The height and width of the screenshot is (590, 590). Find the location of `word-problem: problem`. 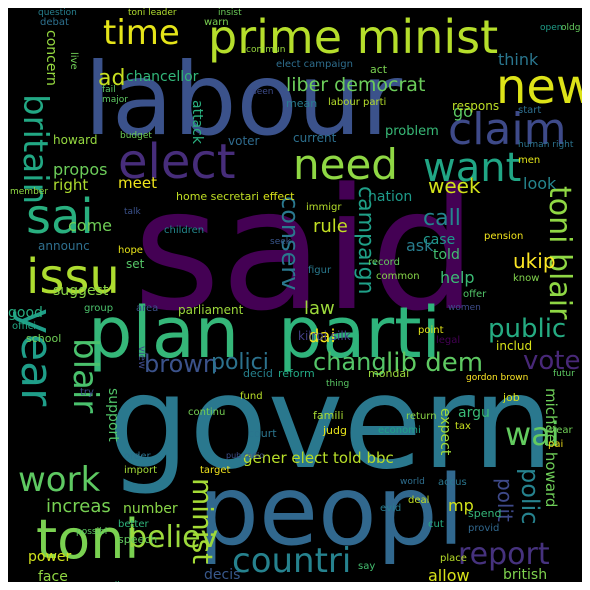

word-problem: problem is located at coordinates (412, 131).